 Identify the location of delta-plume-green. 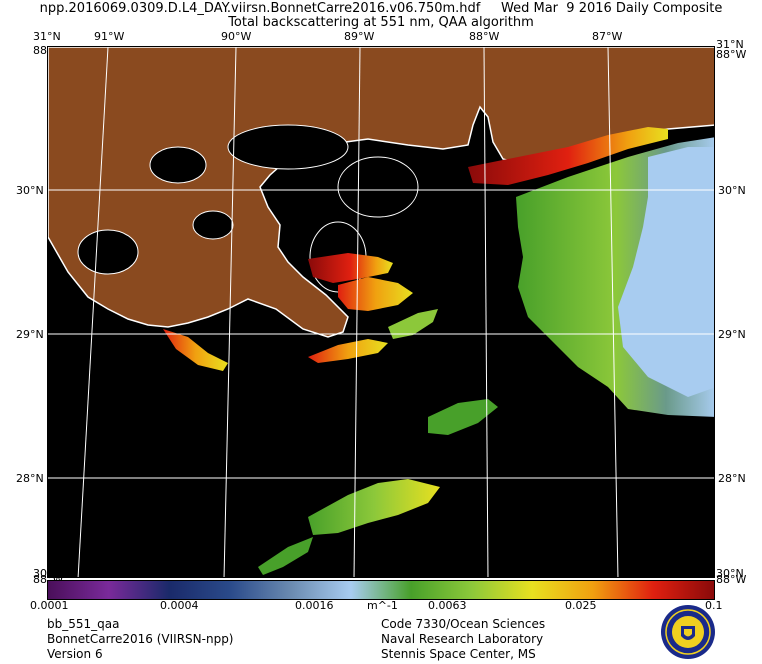
(413, 324).